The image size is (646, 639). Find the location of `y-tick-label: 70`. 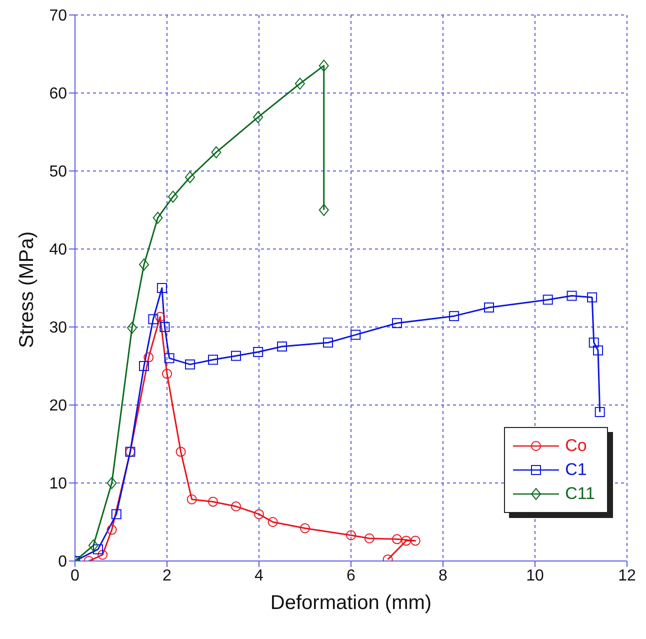

y-tick-label: 70 is located at coordinates (58, 16).